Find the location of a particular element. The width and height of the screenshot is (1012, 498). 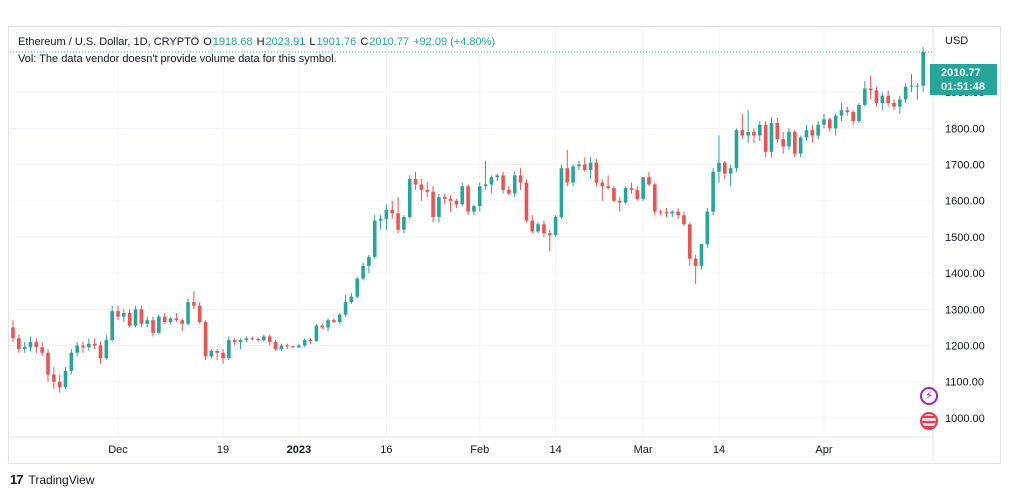

lightning-icon: ⚡ is located at coordinates (929, 396).